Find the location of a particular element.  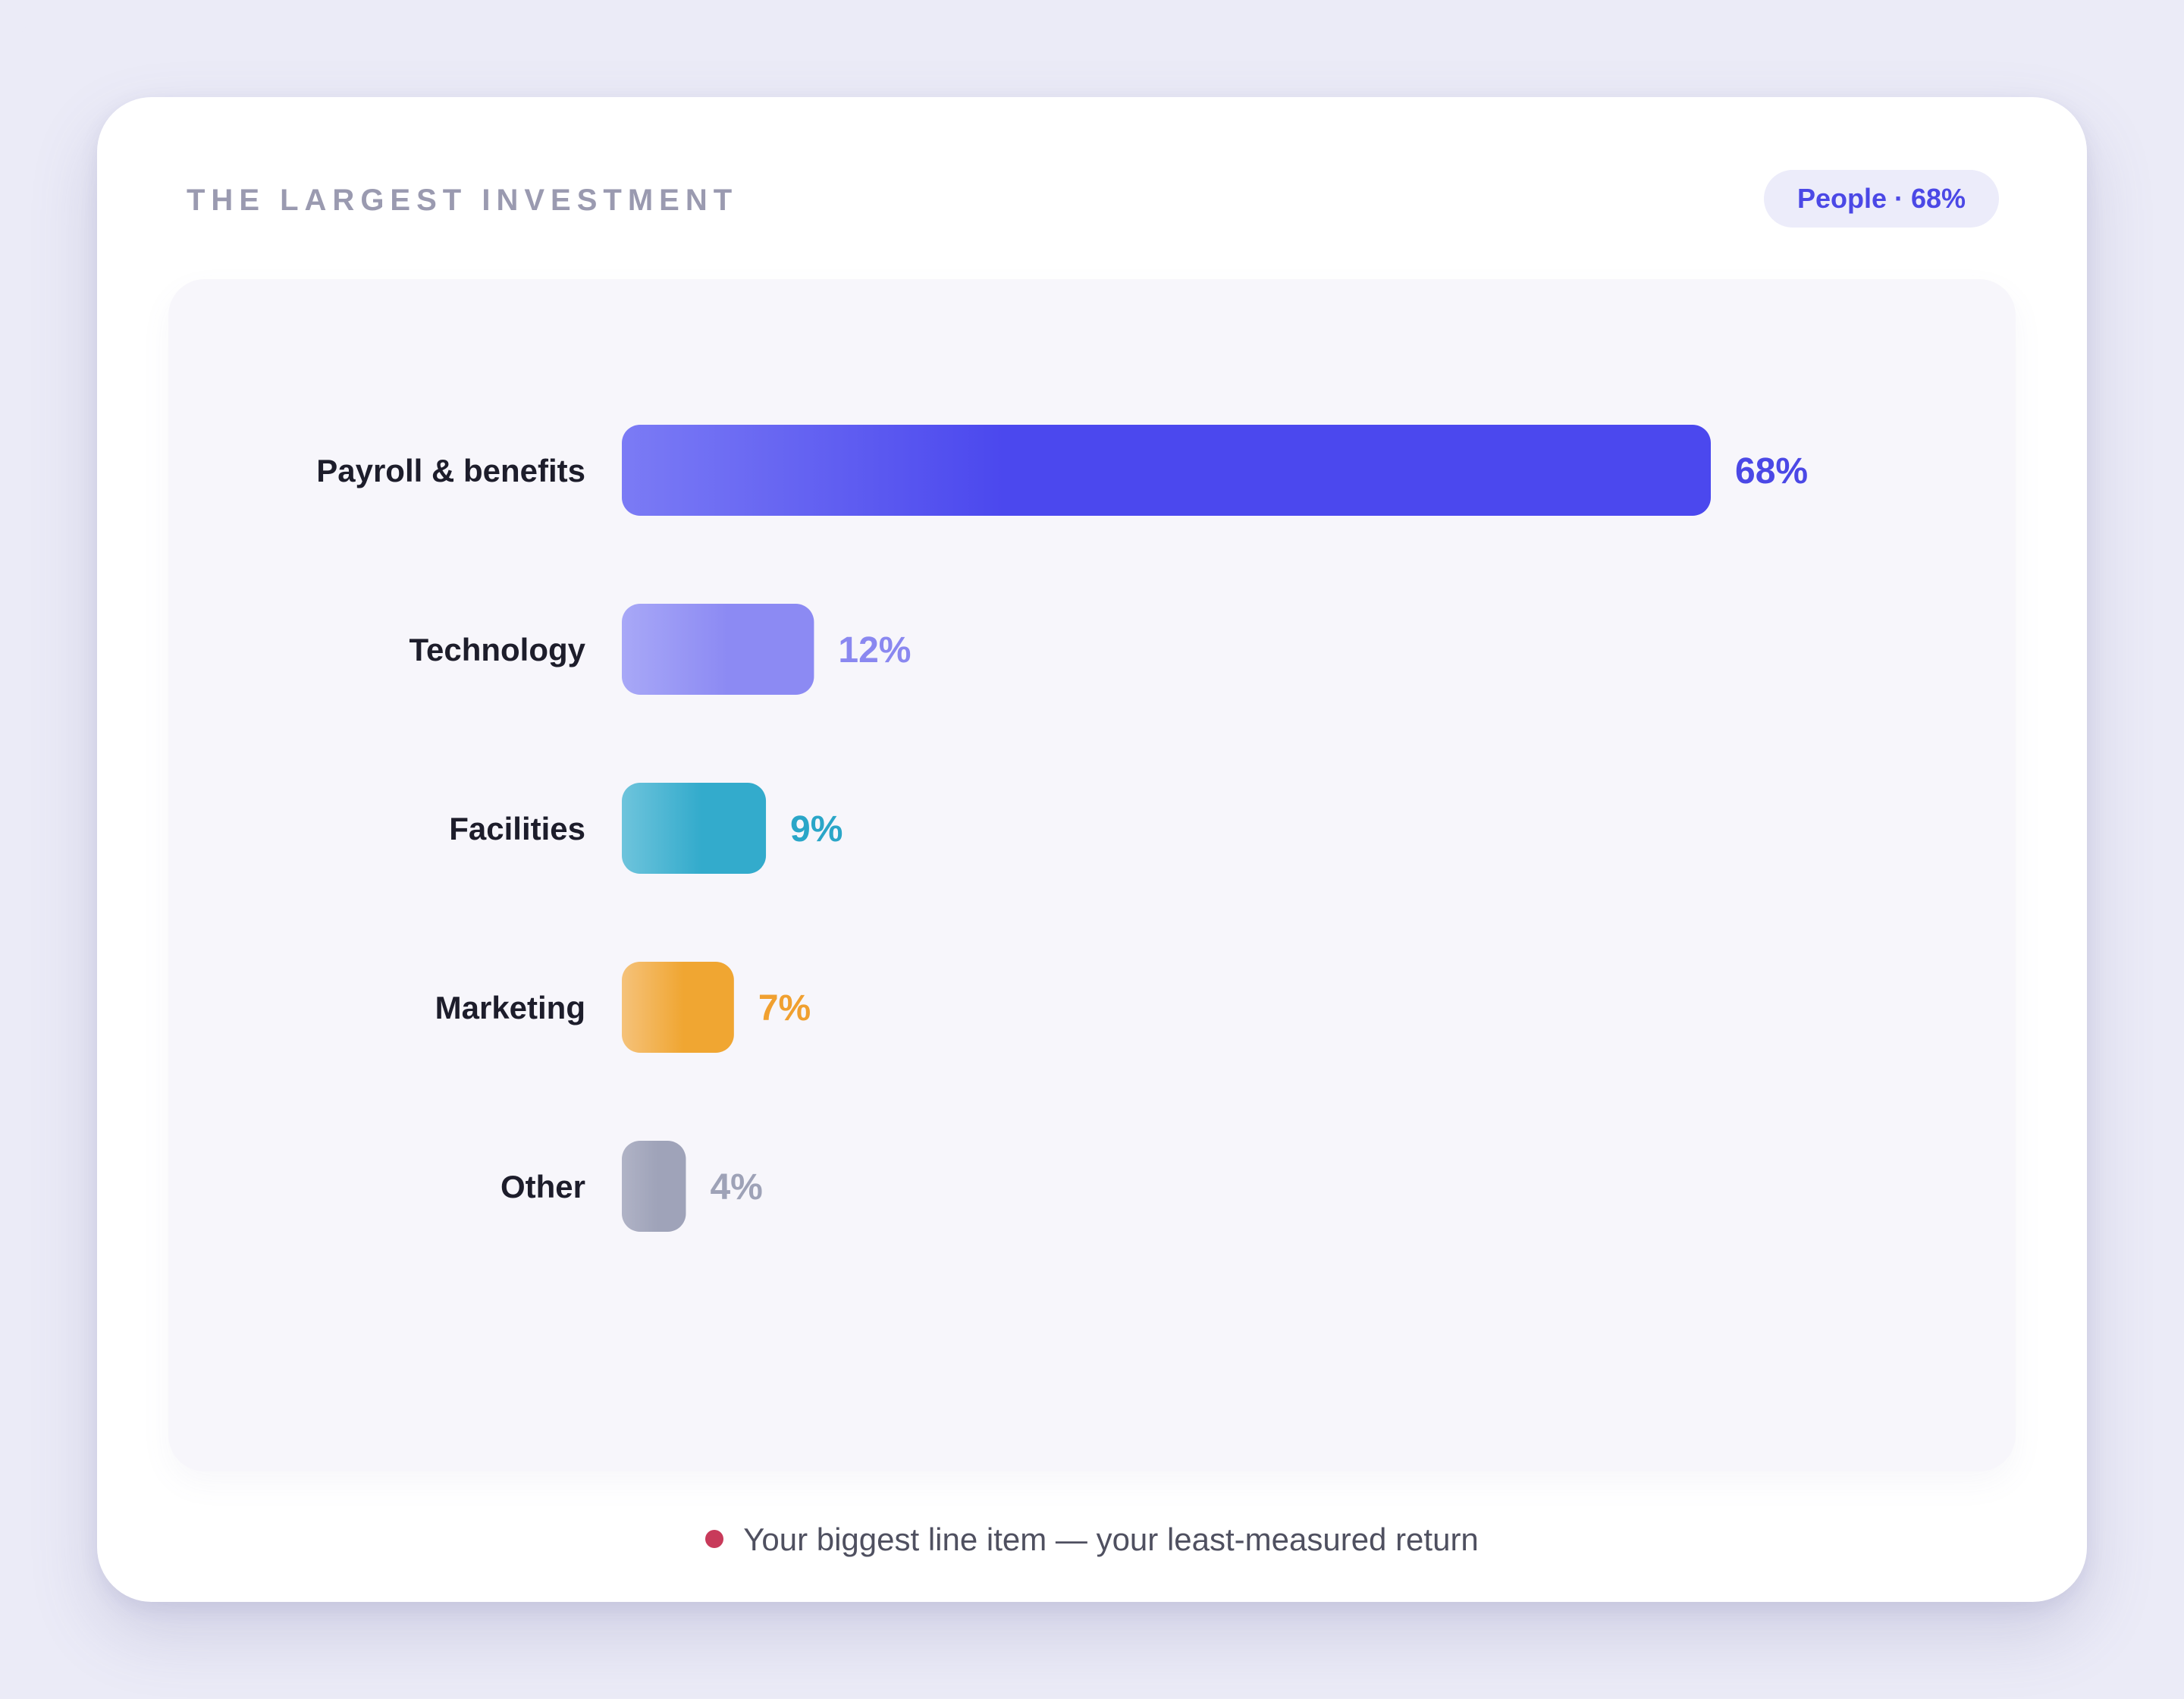

category-label: Facilities is located at coordinates (517, 828).